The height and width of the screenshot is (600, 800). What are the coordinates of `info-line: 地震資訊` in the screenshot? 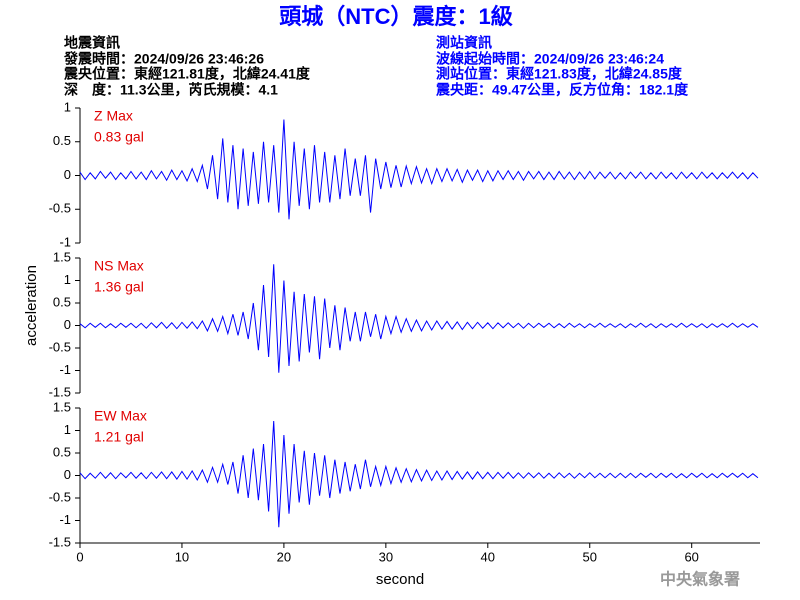 It's located at (92, 43).